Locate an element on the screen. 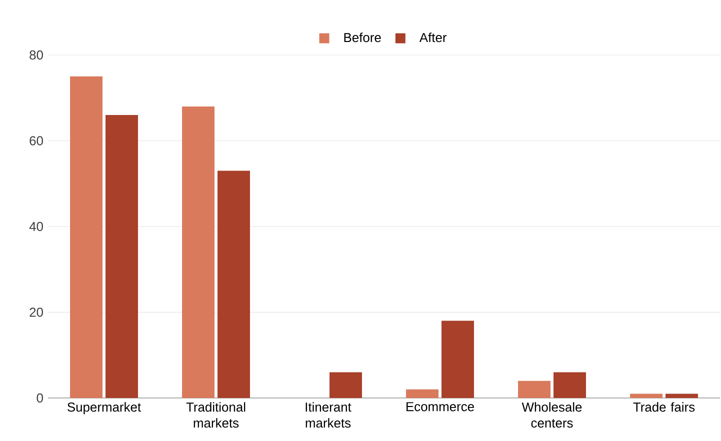  y-tick-label: 40 is located at coordinates (36, 227).